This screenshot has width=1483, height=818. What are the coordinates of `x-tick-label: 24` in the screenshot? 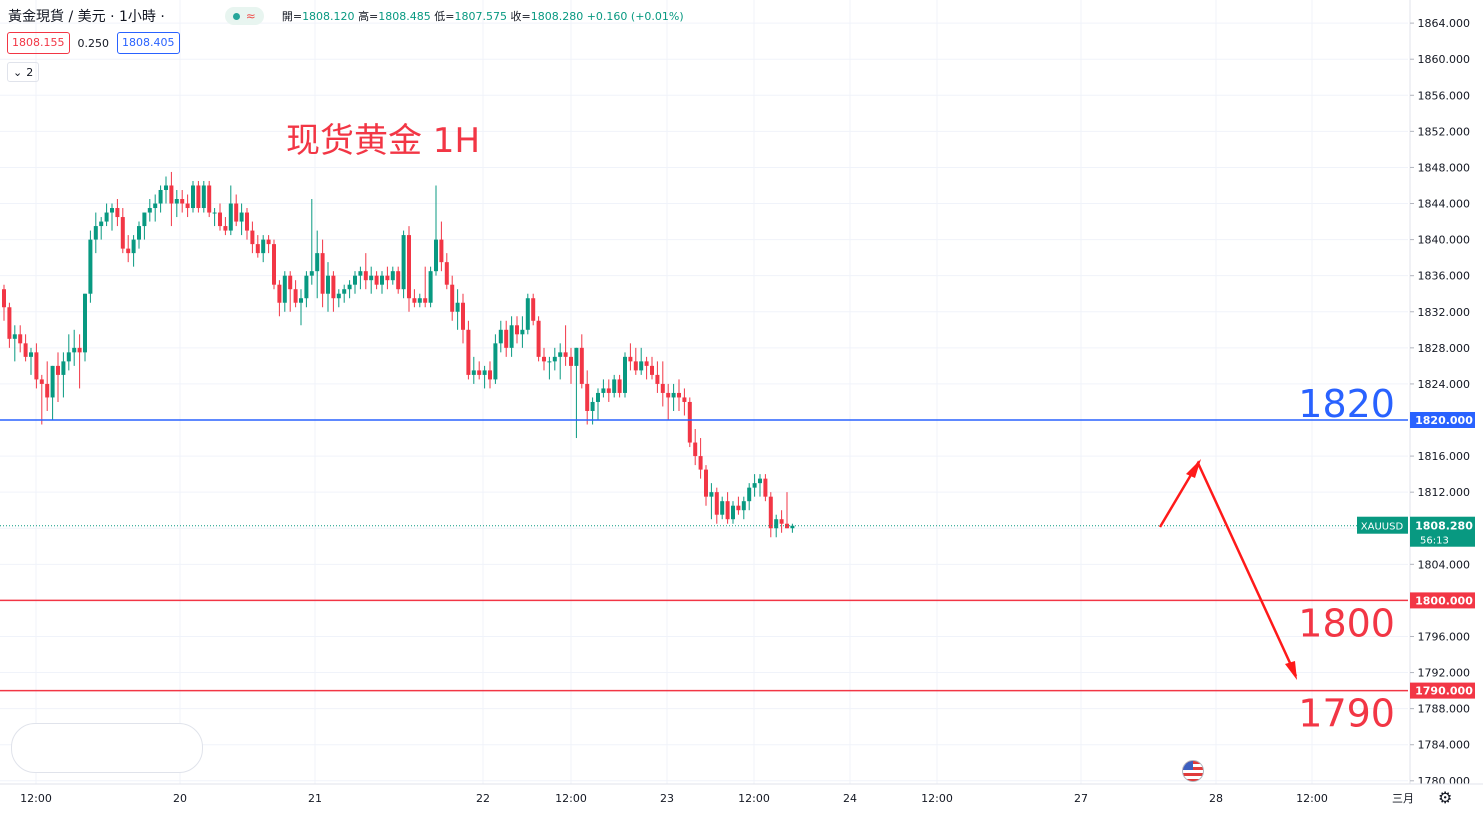 It's located at (850, 798).